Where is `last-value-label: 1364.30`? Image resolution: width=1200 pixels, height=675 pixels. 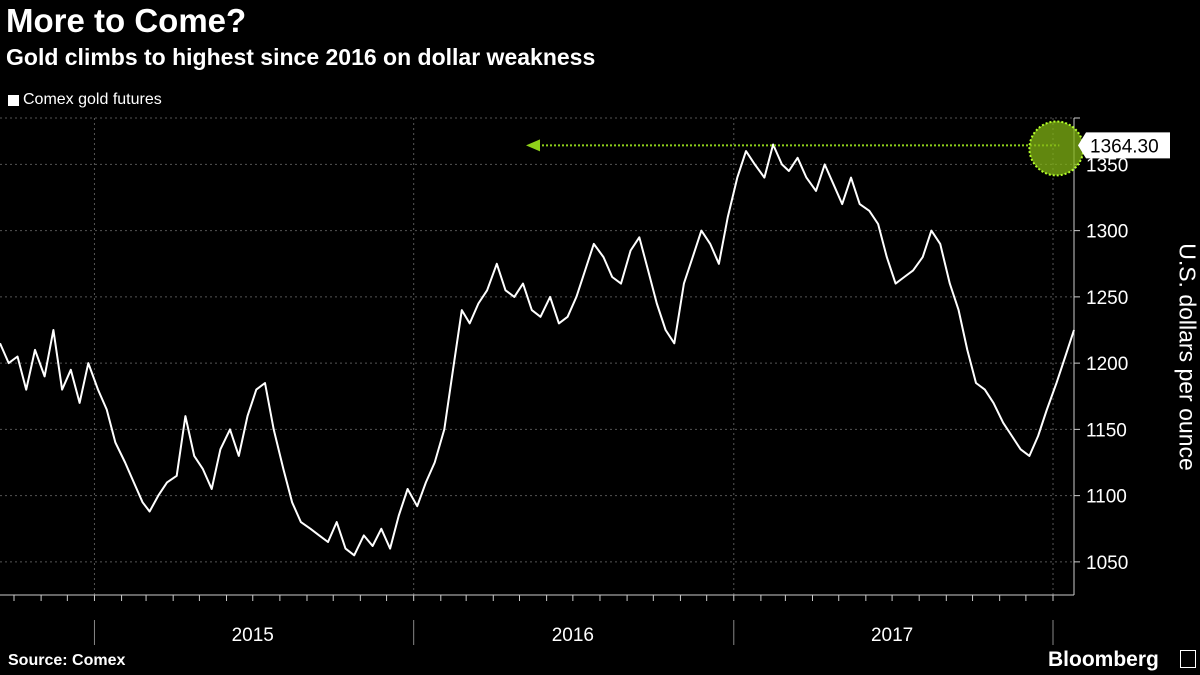 last-value-label: 1364.30 is located at coordinates (1124, 146).